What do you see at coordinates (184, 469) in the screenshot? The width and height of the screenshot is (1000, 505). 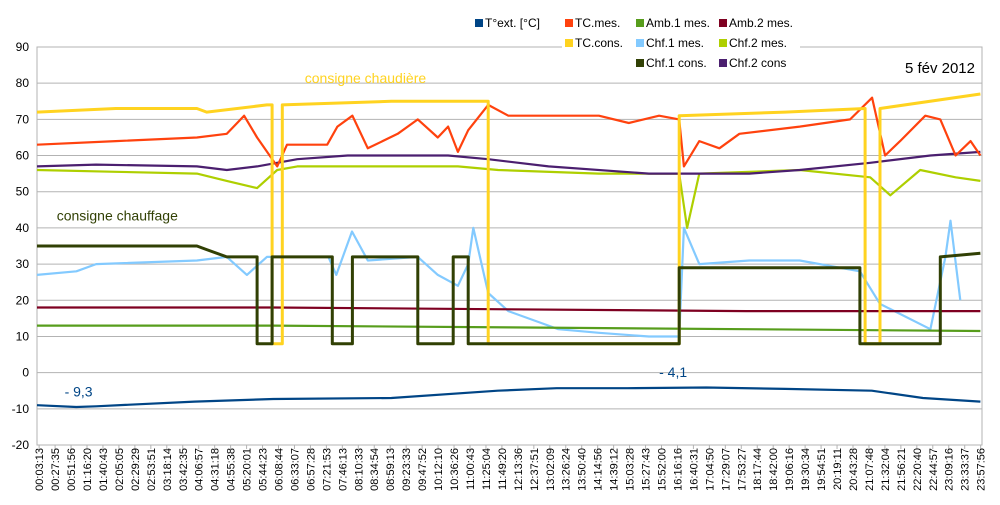 I see `x-tick-label: 03:42:35` at bounding box center [184, 469].